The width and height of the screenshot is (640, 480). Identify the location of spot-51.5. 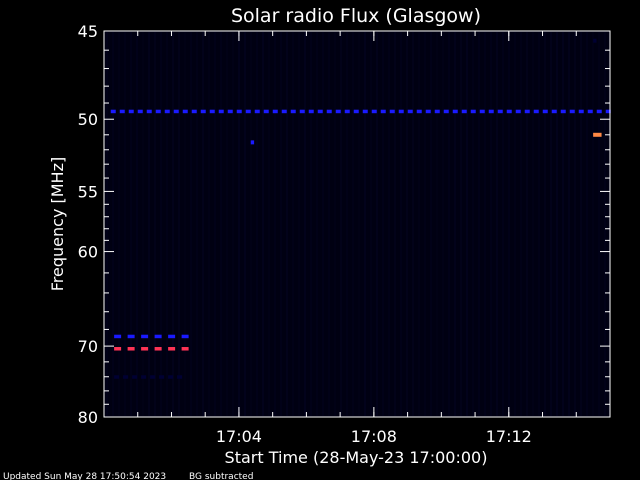
(252, 142).